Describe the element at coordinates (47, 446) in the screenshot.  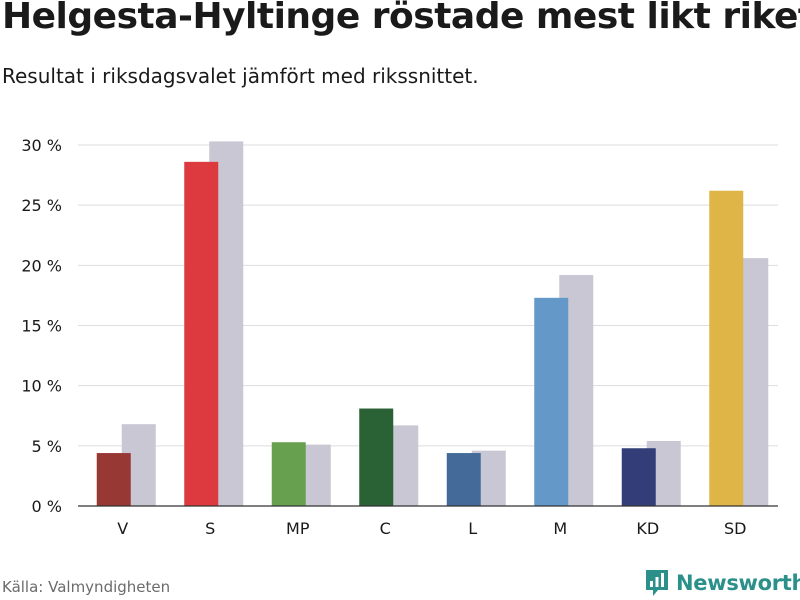
I see `y-tick-label: 5 %` at that location.